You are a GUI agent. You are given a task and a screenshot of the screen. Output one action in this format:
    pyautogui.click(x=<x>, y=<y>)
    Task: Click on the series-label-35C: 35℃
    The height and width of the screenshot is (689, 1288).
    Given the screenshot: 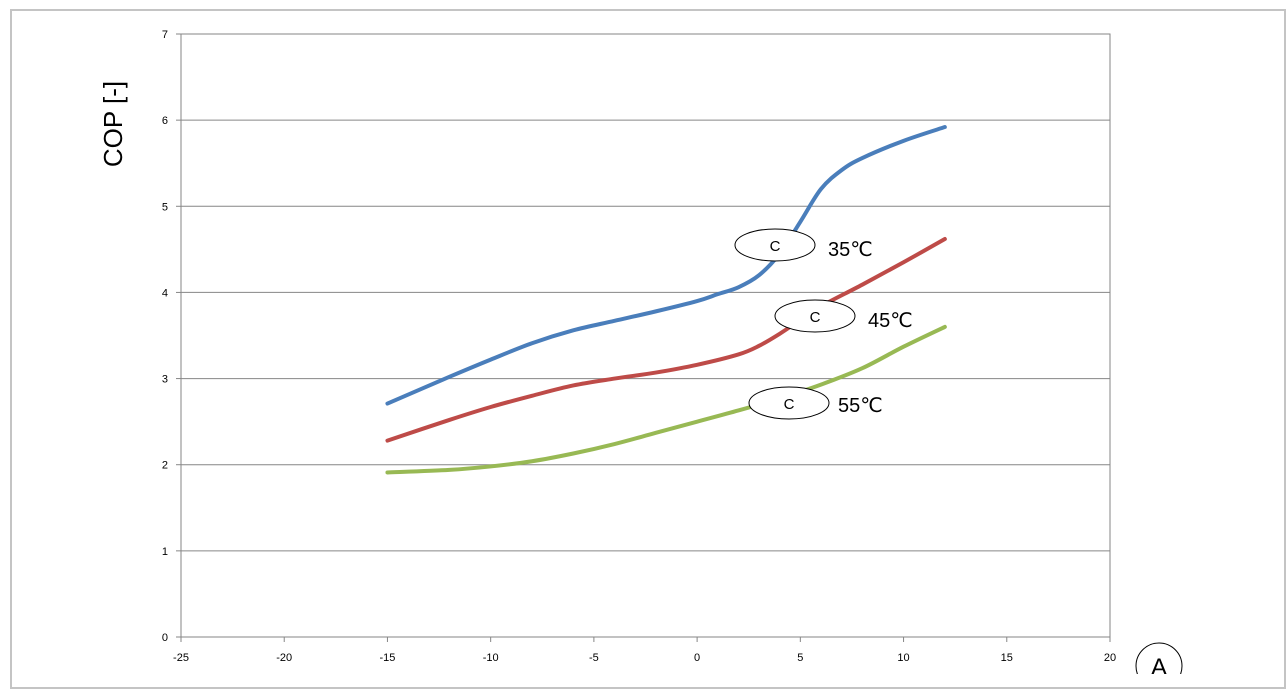 What is the action you would take?
    pyautogui.click(x=850, y=250)
    